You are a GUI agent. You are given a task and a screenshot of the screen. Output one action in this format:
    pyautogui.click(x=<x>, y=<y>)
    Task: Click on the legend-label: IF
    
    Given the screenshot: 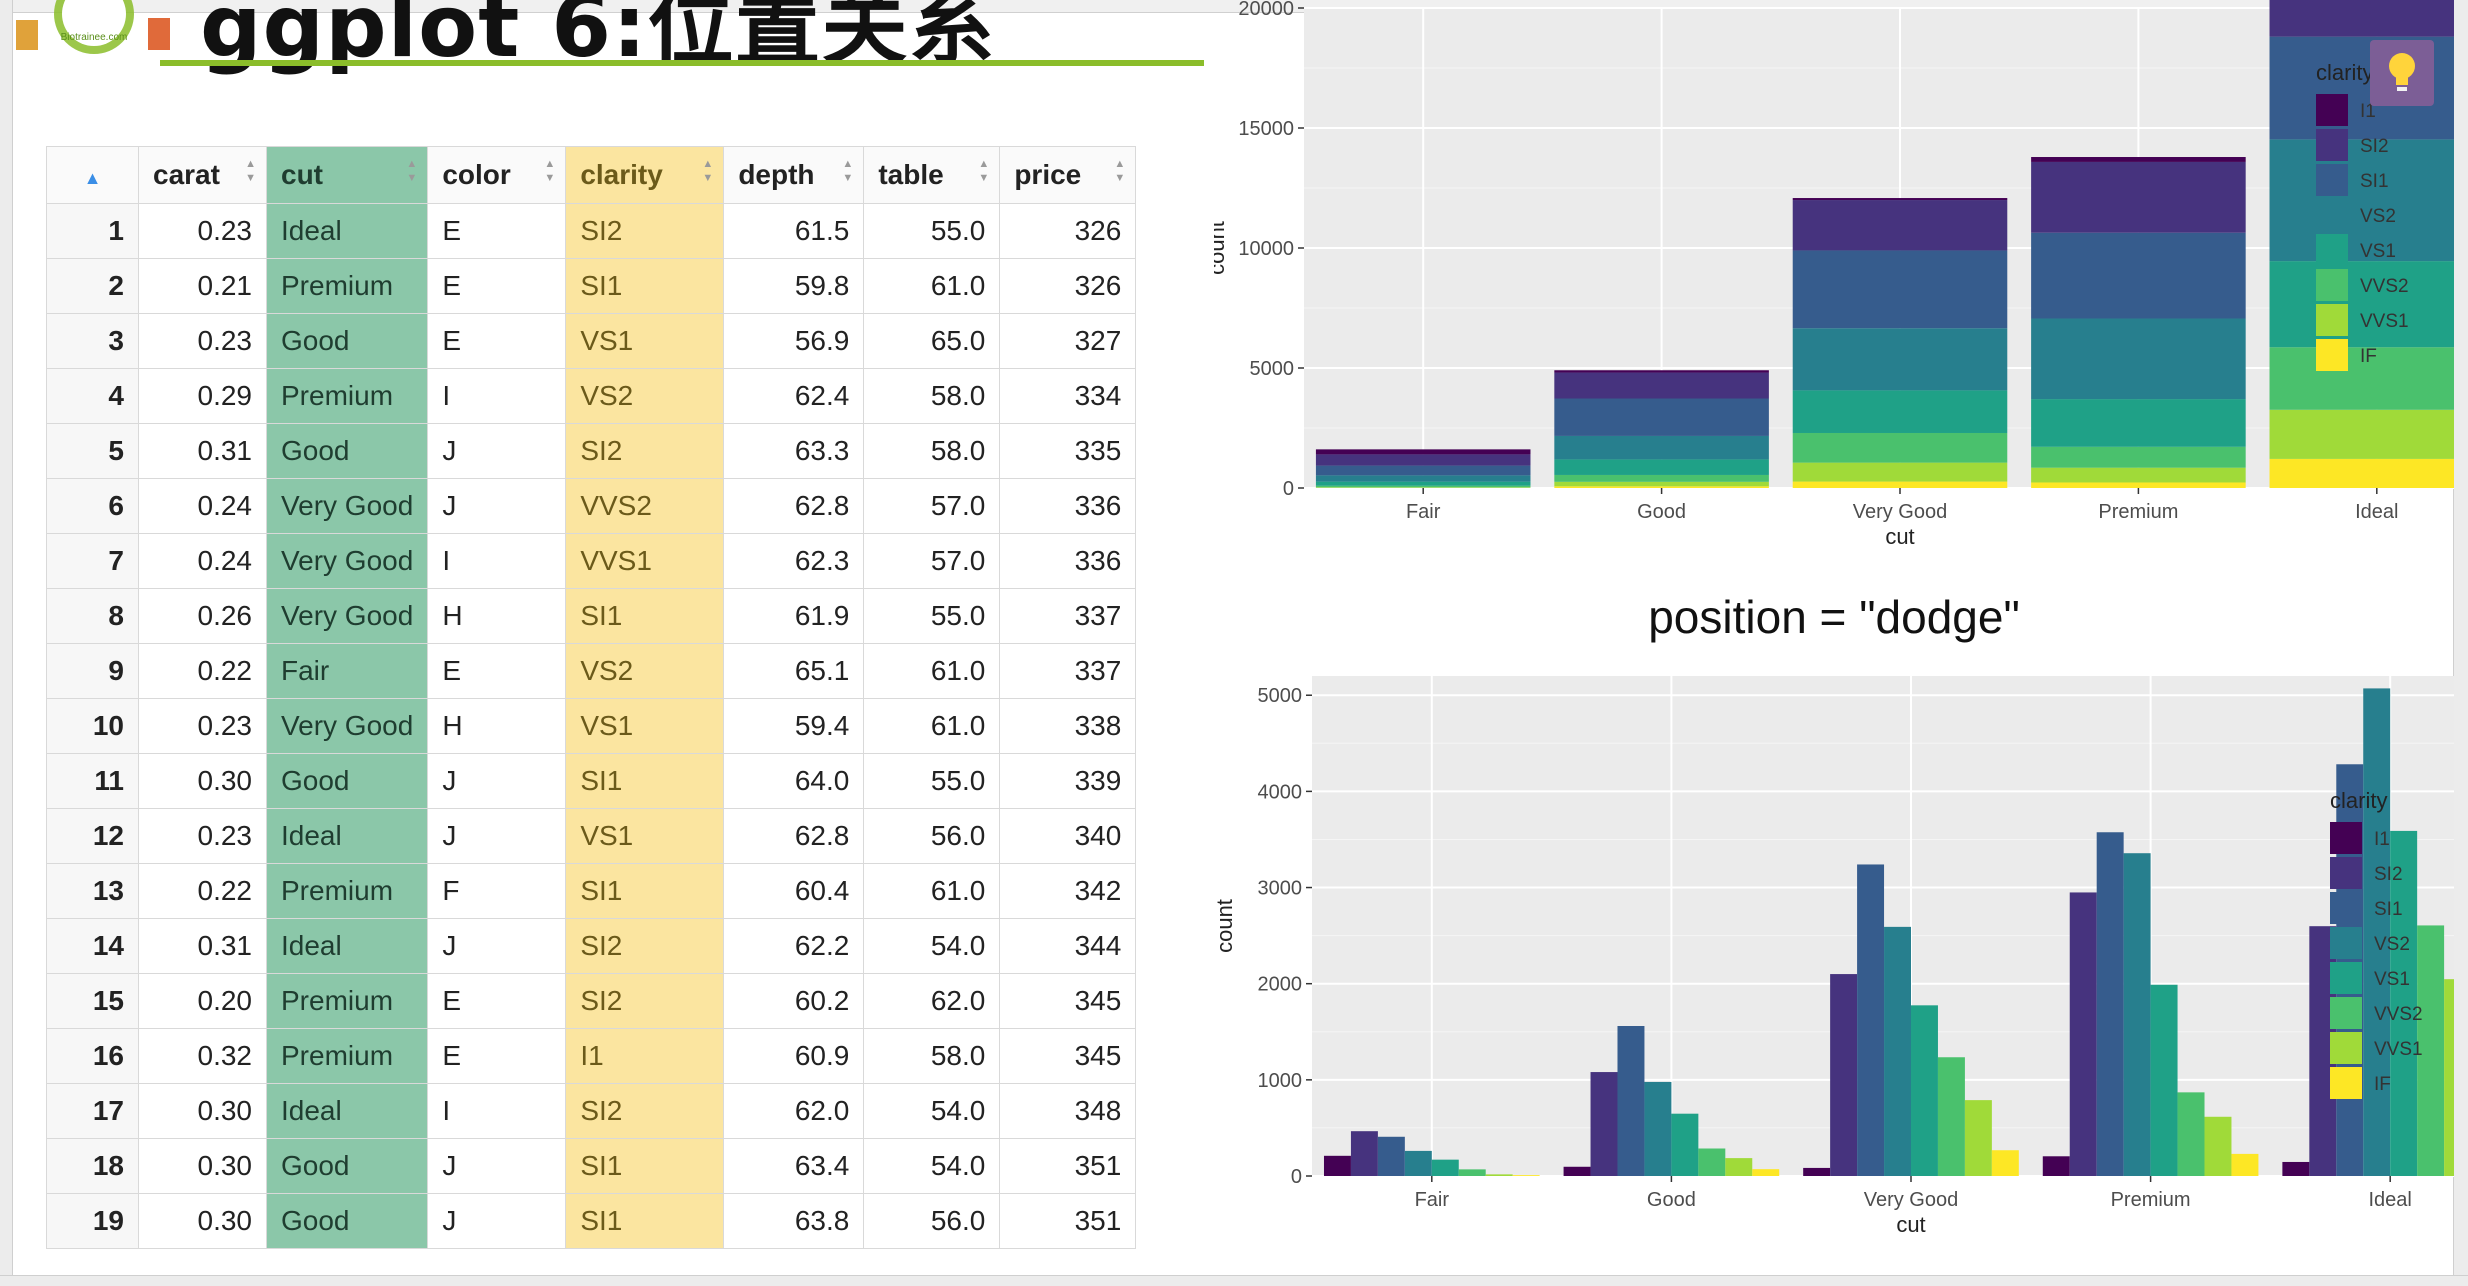 What is the action you would take?
    pyautogui.click(x=2382, y=1084)
    